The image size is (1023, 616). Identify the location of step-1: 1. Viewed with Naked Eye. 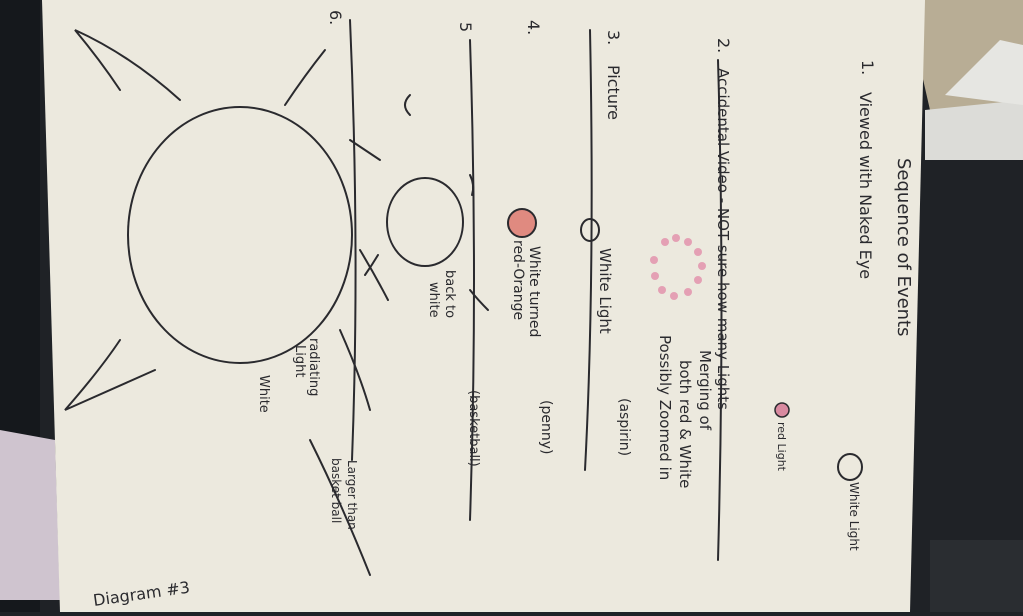
(866, 169).